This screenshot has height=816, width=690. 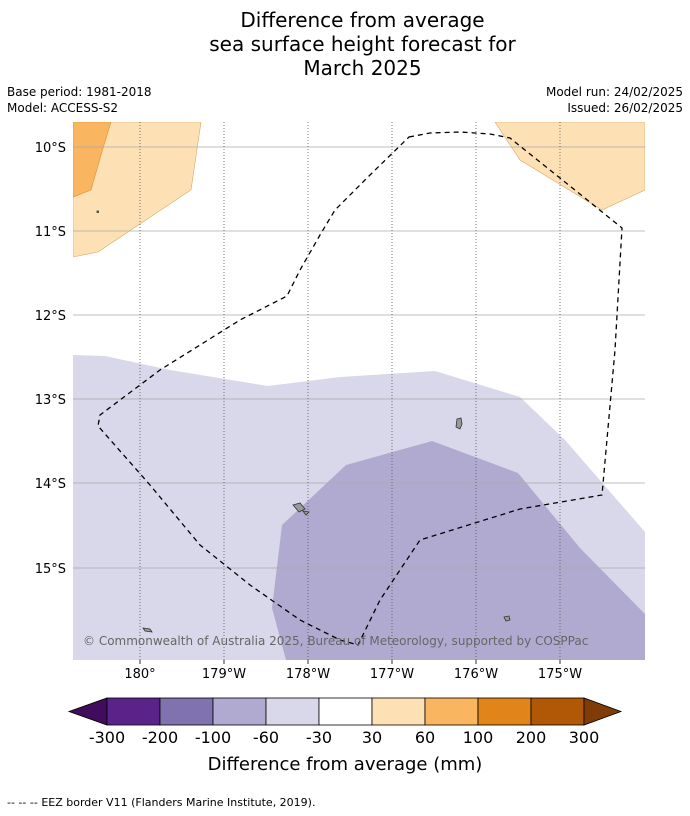 I want to click on lon-label-175w: 175°W, so click(x=560, y=674).